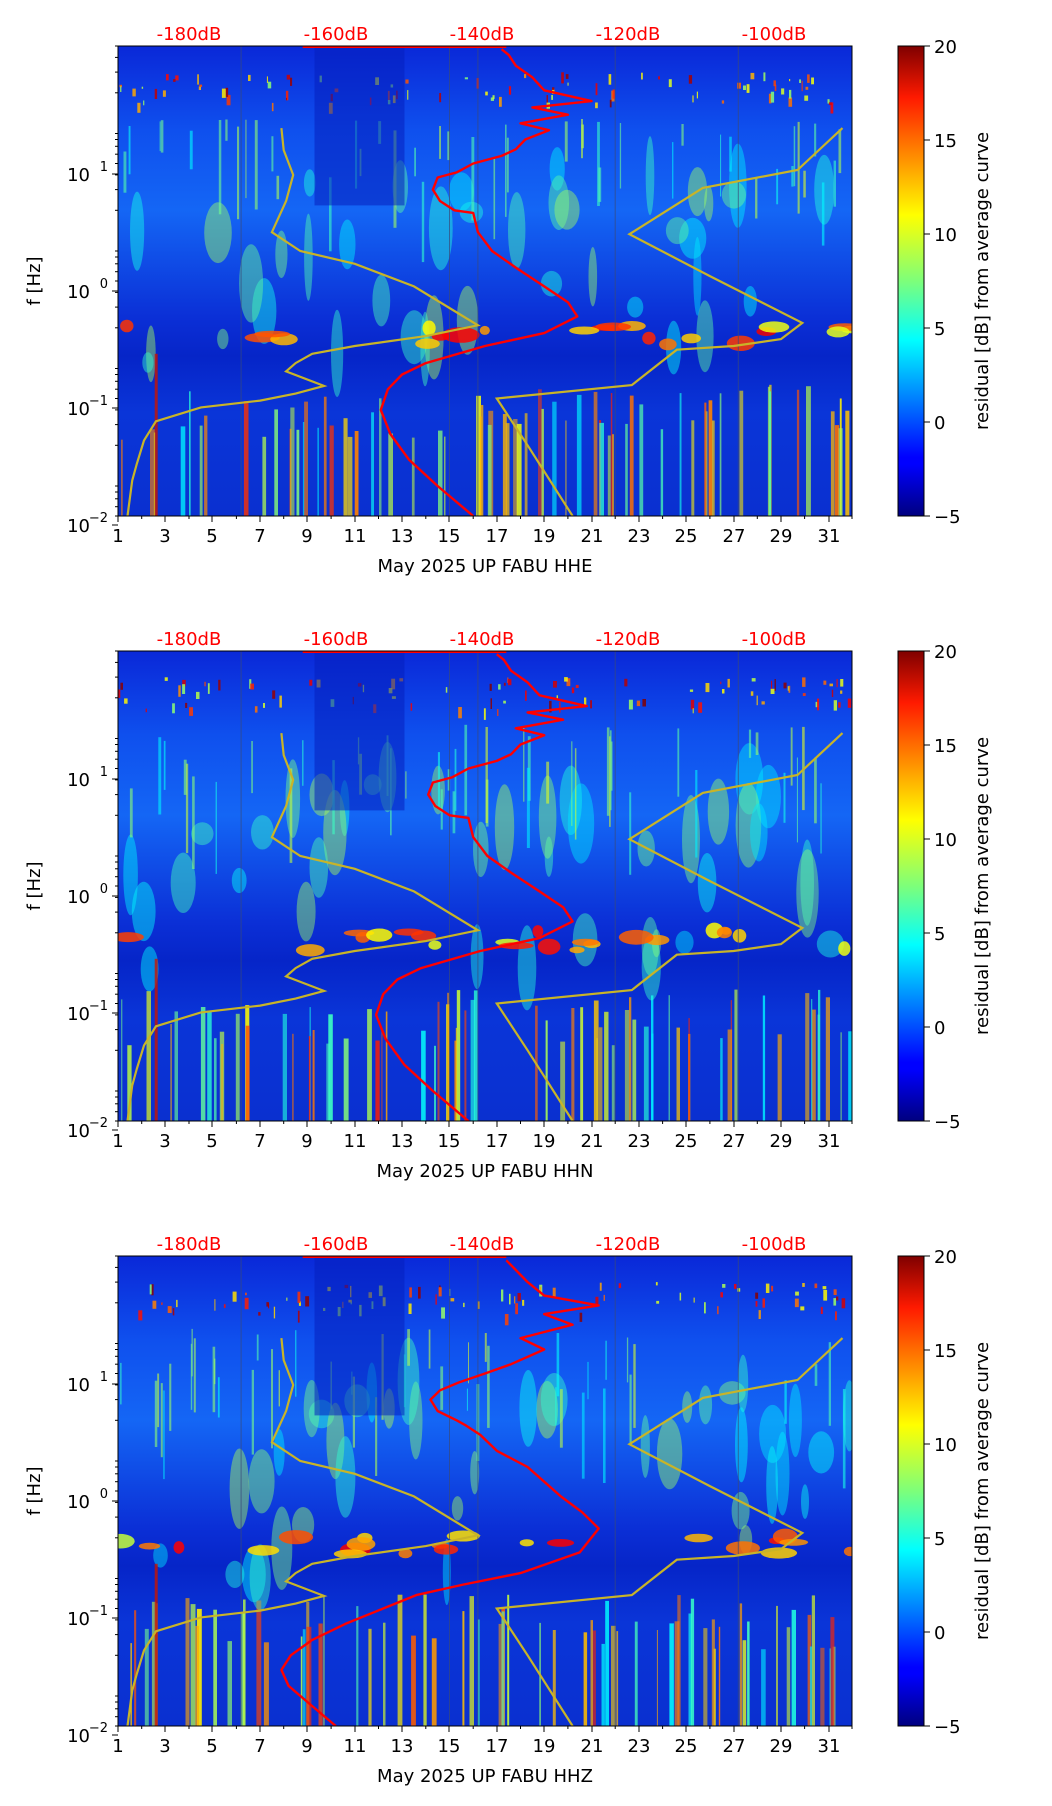 This screenshot has height=1806, width=1052. Describe the element at coordinates (485, 1776) in the screenshot. I see `x-axis-label: May 2025 UP FABU HHZ` at that location.